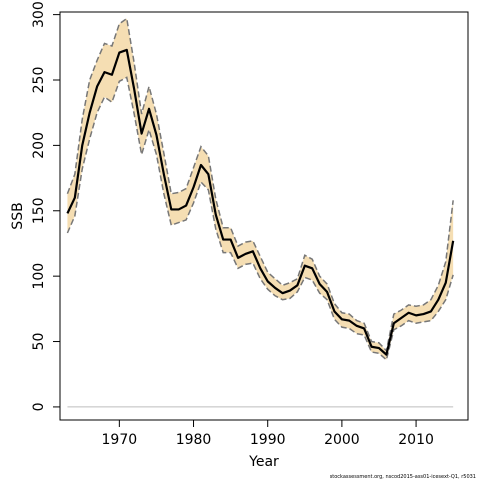 Image resolution: width=480 pixels, height=480 pixels. What do you see at coordinates (194, 440) in the screenshot?
I see `x-tick-label: 1980` at bounding box center [194, 440].